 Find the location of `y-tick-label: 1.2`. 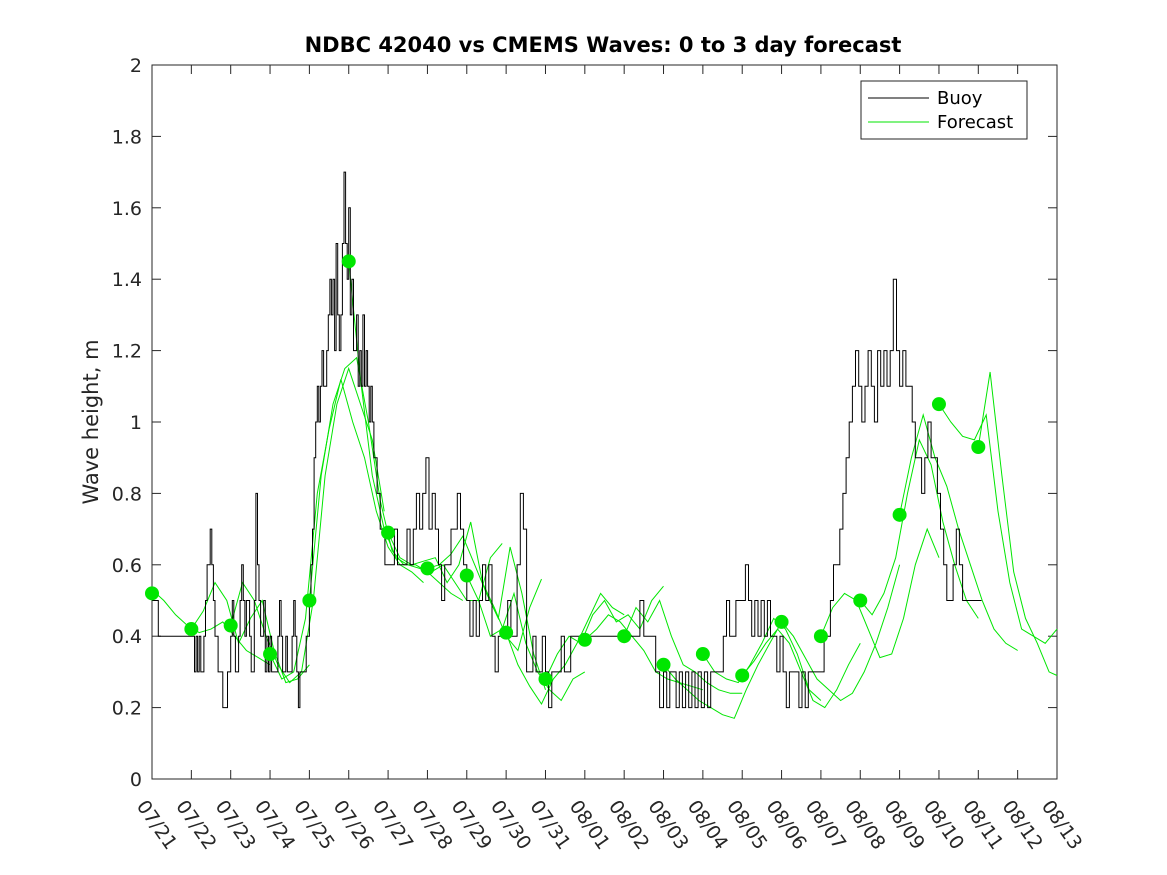

y-tick-label: 1.2 is located at coordinates (127, 352).